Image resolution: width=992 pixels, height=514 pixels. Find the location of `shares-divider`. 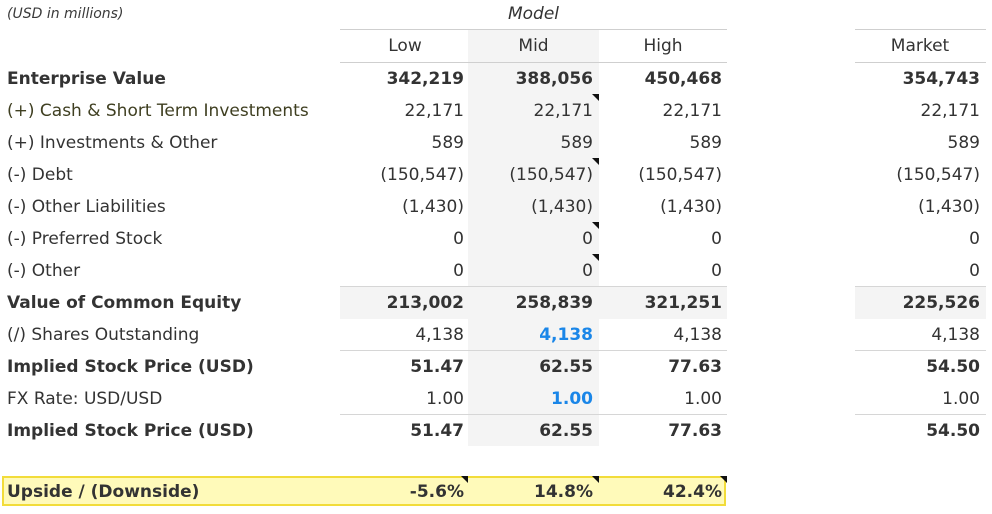

shares-divider is located at coordinates (533, 350).